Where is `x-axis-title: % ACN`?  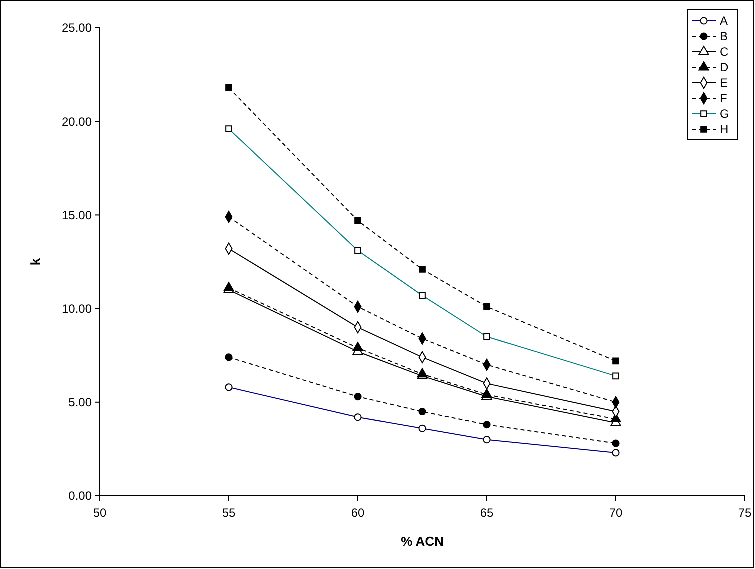 x-axis-title: % ACN is located at coordinates (422, 541).